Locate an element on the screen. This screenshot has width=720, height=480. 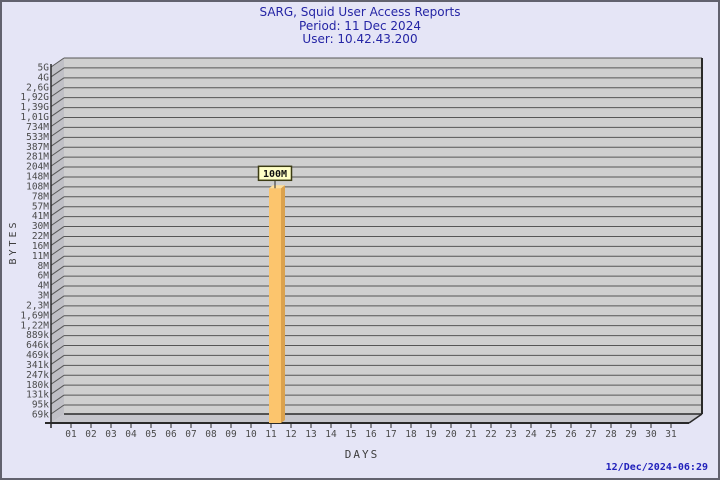
y-tick-label: 2,3M is located at coordinates (37, 305).